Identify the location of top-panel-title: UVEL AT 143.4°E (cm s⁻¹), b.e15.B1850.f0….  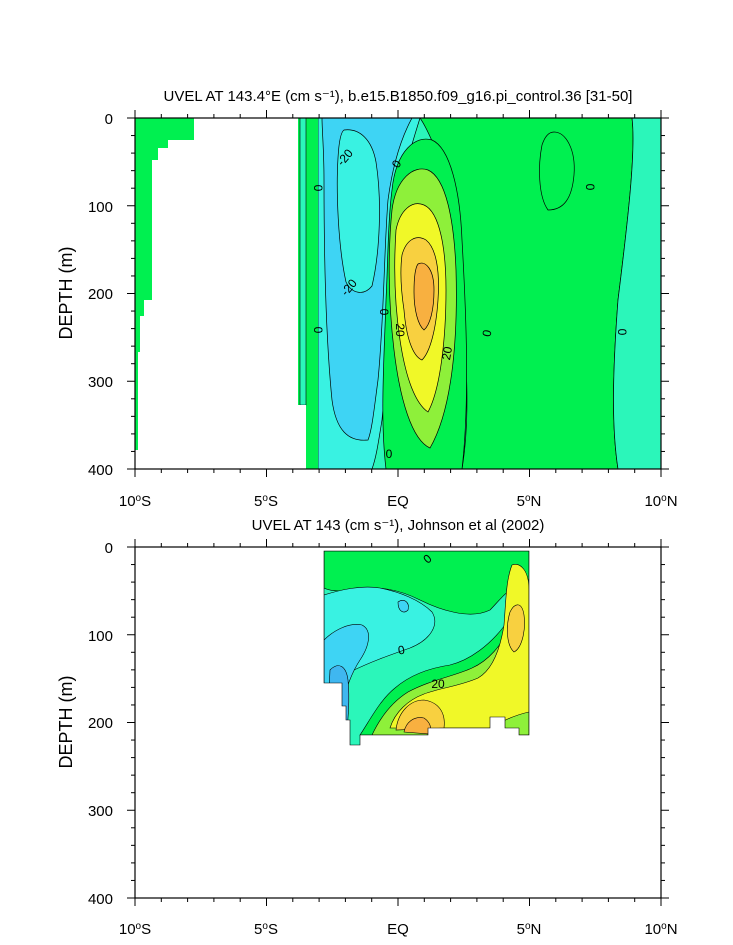
(398, 96).